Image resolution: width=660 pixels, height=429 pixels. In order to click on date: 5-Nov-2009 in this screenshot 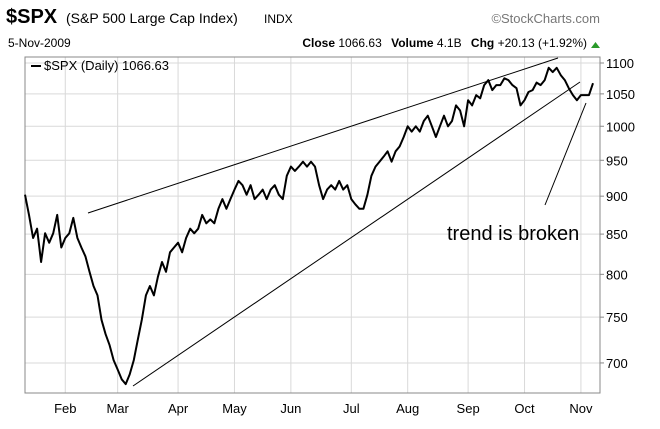, I will do `click(39, 43)`.